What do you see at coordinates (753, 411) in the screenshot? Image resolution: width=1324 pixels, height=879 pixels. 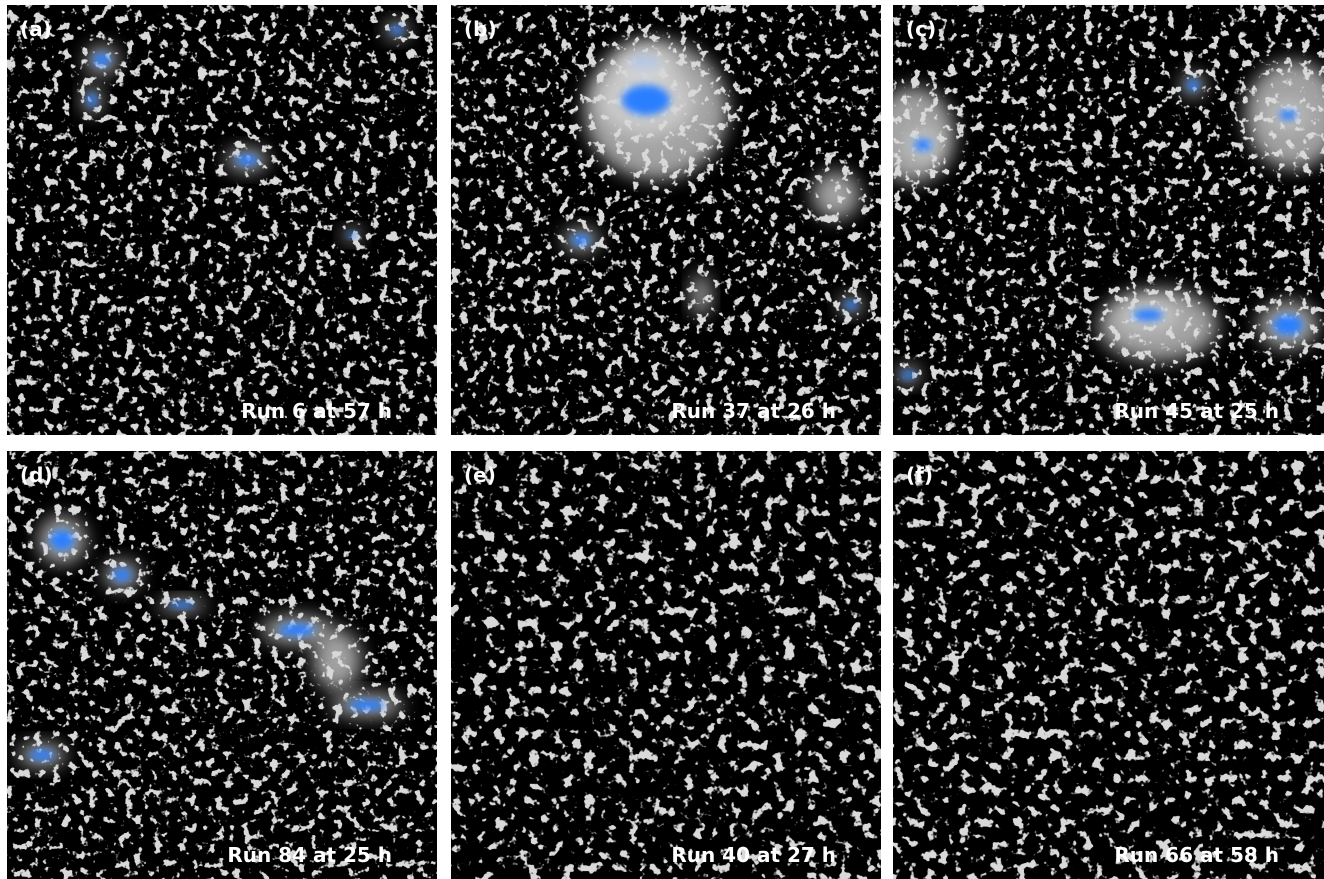 I see `panel-caption: Run 37 at 26 h` at bounding box center [753, 411].